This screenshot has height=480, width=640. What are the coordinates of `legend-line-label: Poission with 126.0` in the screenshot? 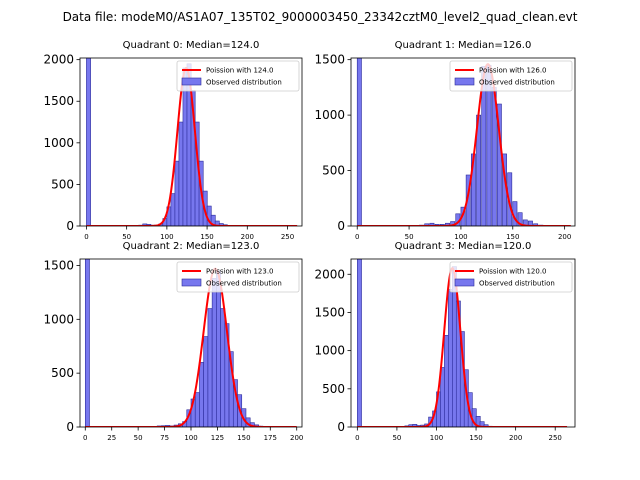 It's located at (513, 71).